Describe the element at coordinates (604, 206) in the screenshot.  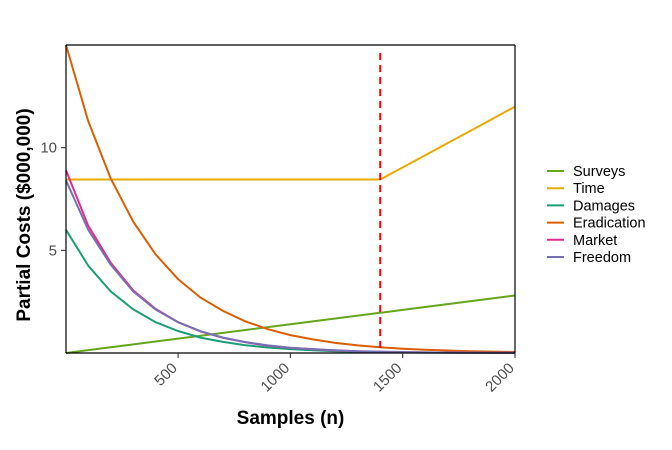
I see `legend-label-damages: Damages` at that location.